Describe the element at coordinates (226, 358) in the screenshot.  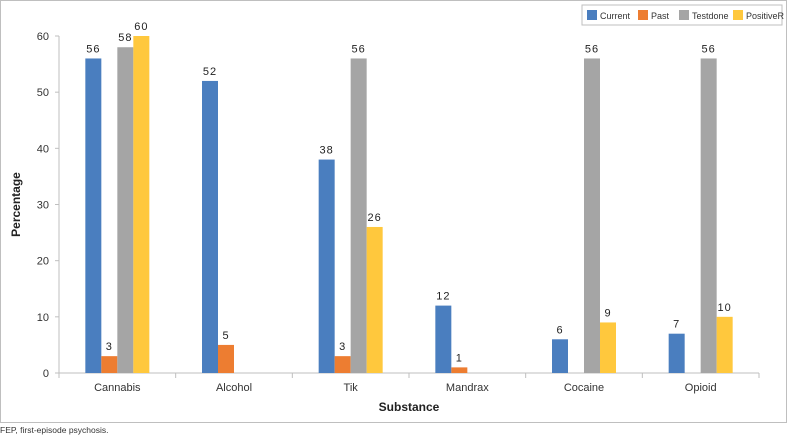
I see `bar-past-alcohol` at that location.